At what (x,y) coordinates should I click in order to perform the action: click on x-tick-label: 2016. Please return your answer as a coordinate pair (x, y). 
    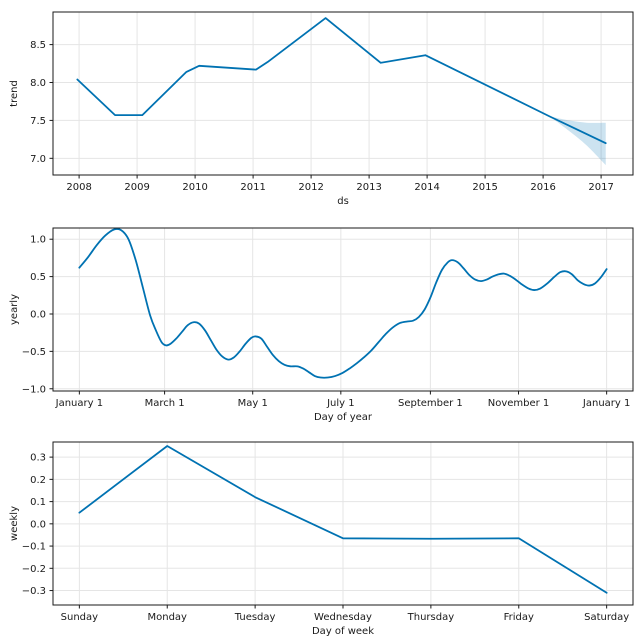
    Looking at the image, I should click on (542, 187).